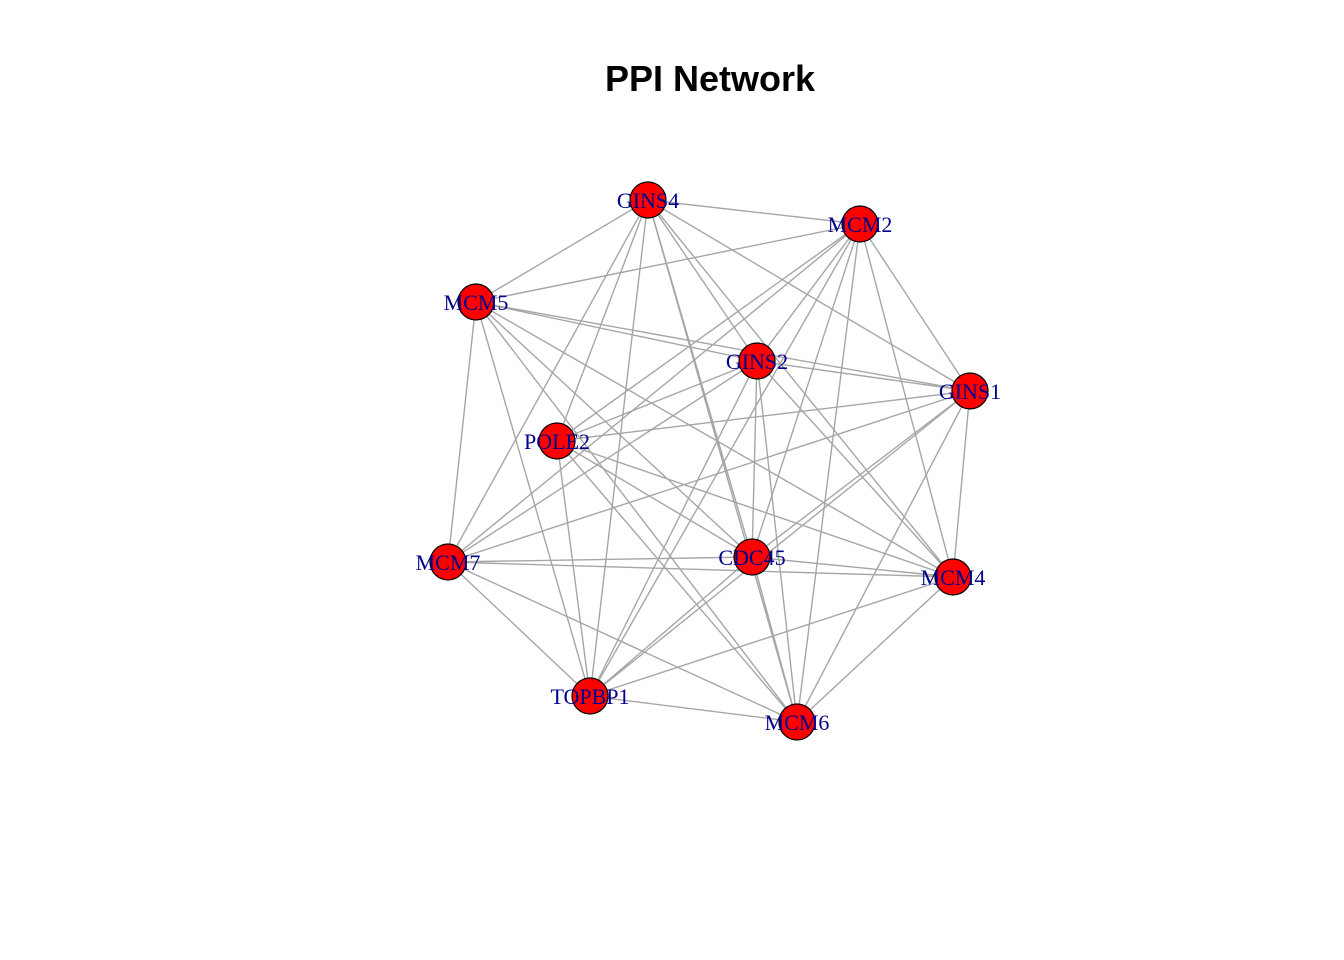  I want to click on node-cdc45, so click(752, 557).